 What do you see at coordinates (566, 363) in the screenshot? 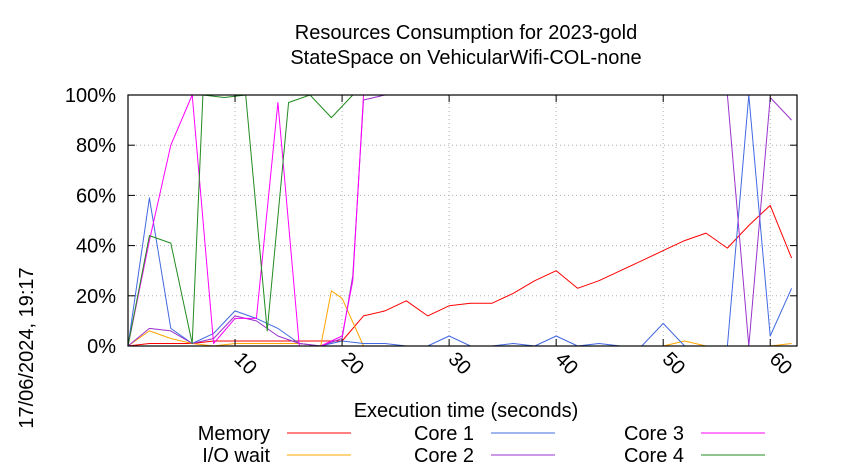
I see `x-tick-label: 40` at bounding box center [566, 363].